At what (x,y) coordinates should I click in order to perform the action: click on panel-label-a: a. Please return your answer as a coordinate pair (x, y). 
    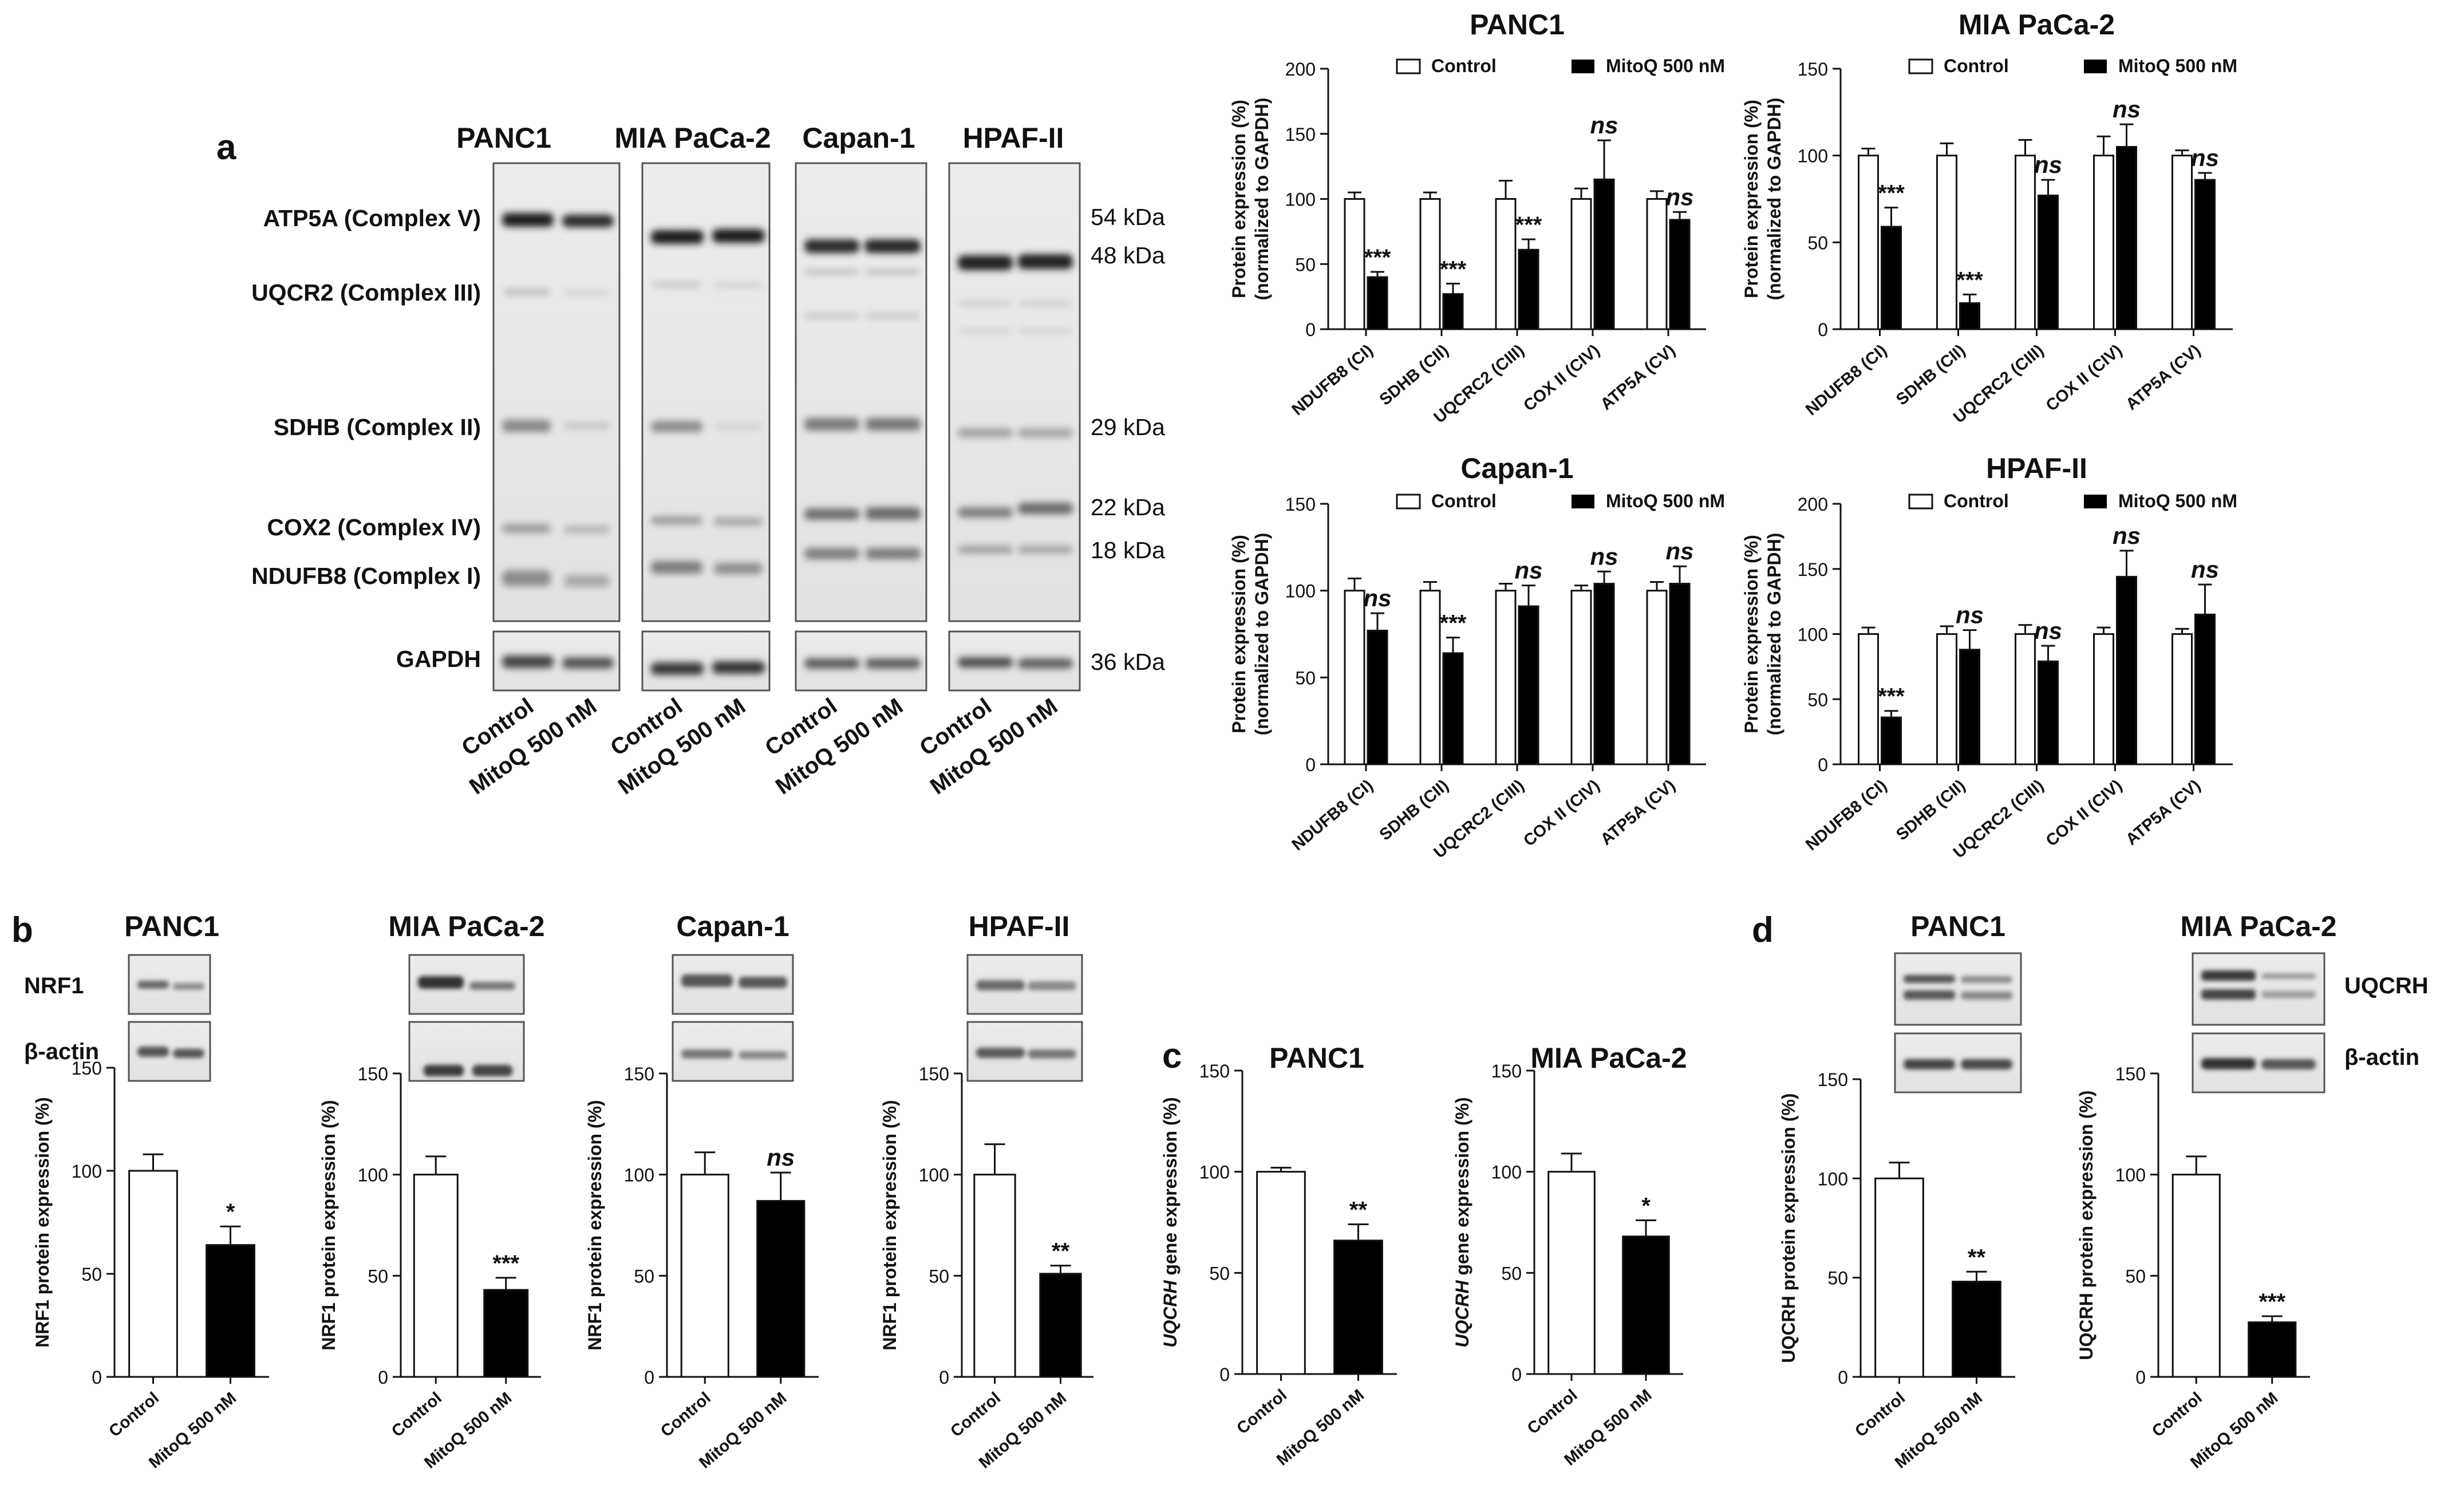
    Looking at the image, I should click on (226, 147).